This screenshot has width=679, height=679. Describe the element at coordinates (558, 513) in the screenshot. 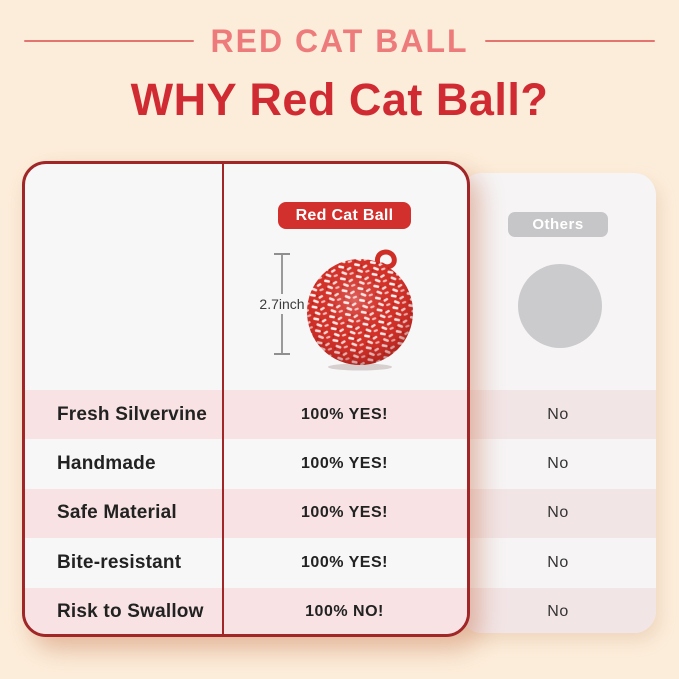

I see `others-row-safe-material: No` at that location.